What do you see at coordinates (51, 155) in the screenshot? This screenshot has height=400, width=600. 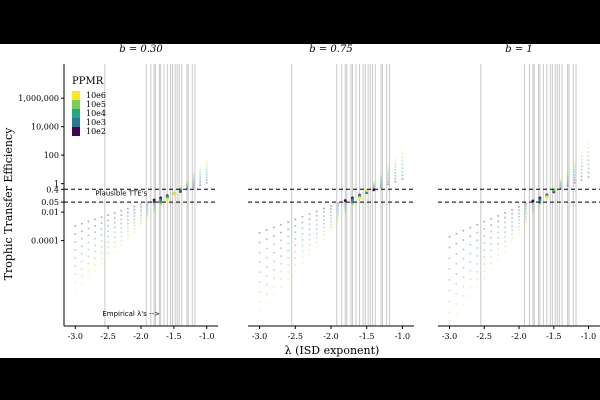 I see `y-tick-label: 100` at bounding box center [51, 155].